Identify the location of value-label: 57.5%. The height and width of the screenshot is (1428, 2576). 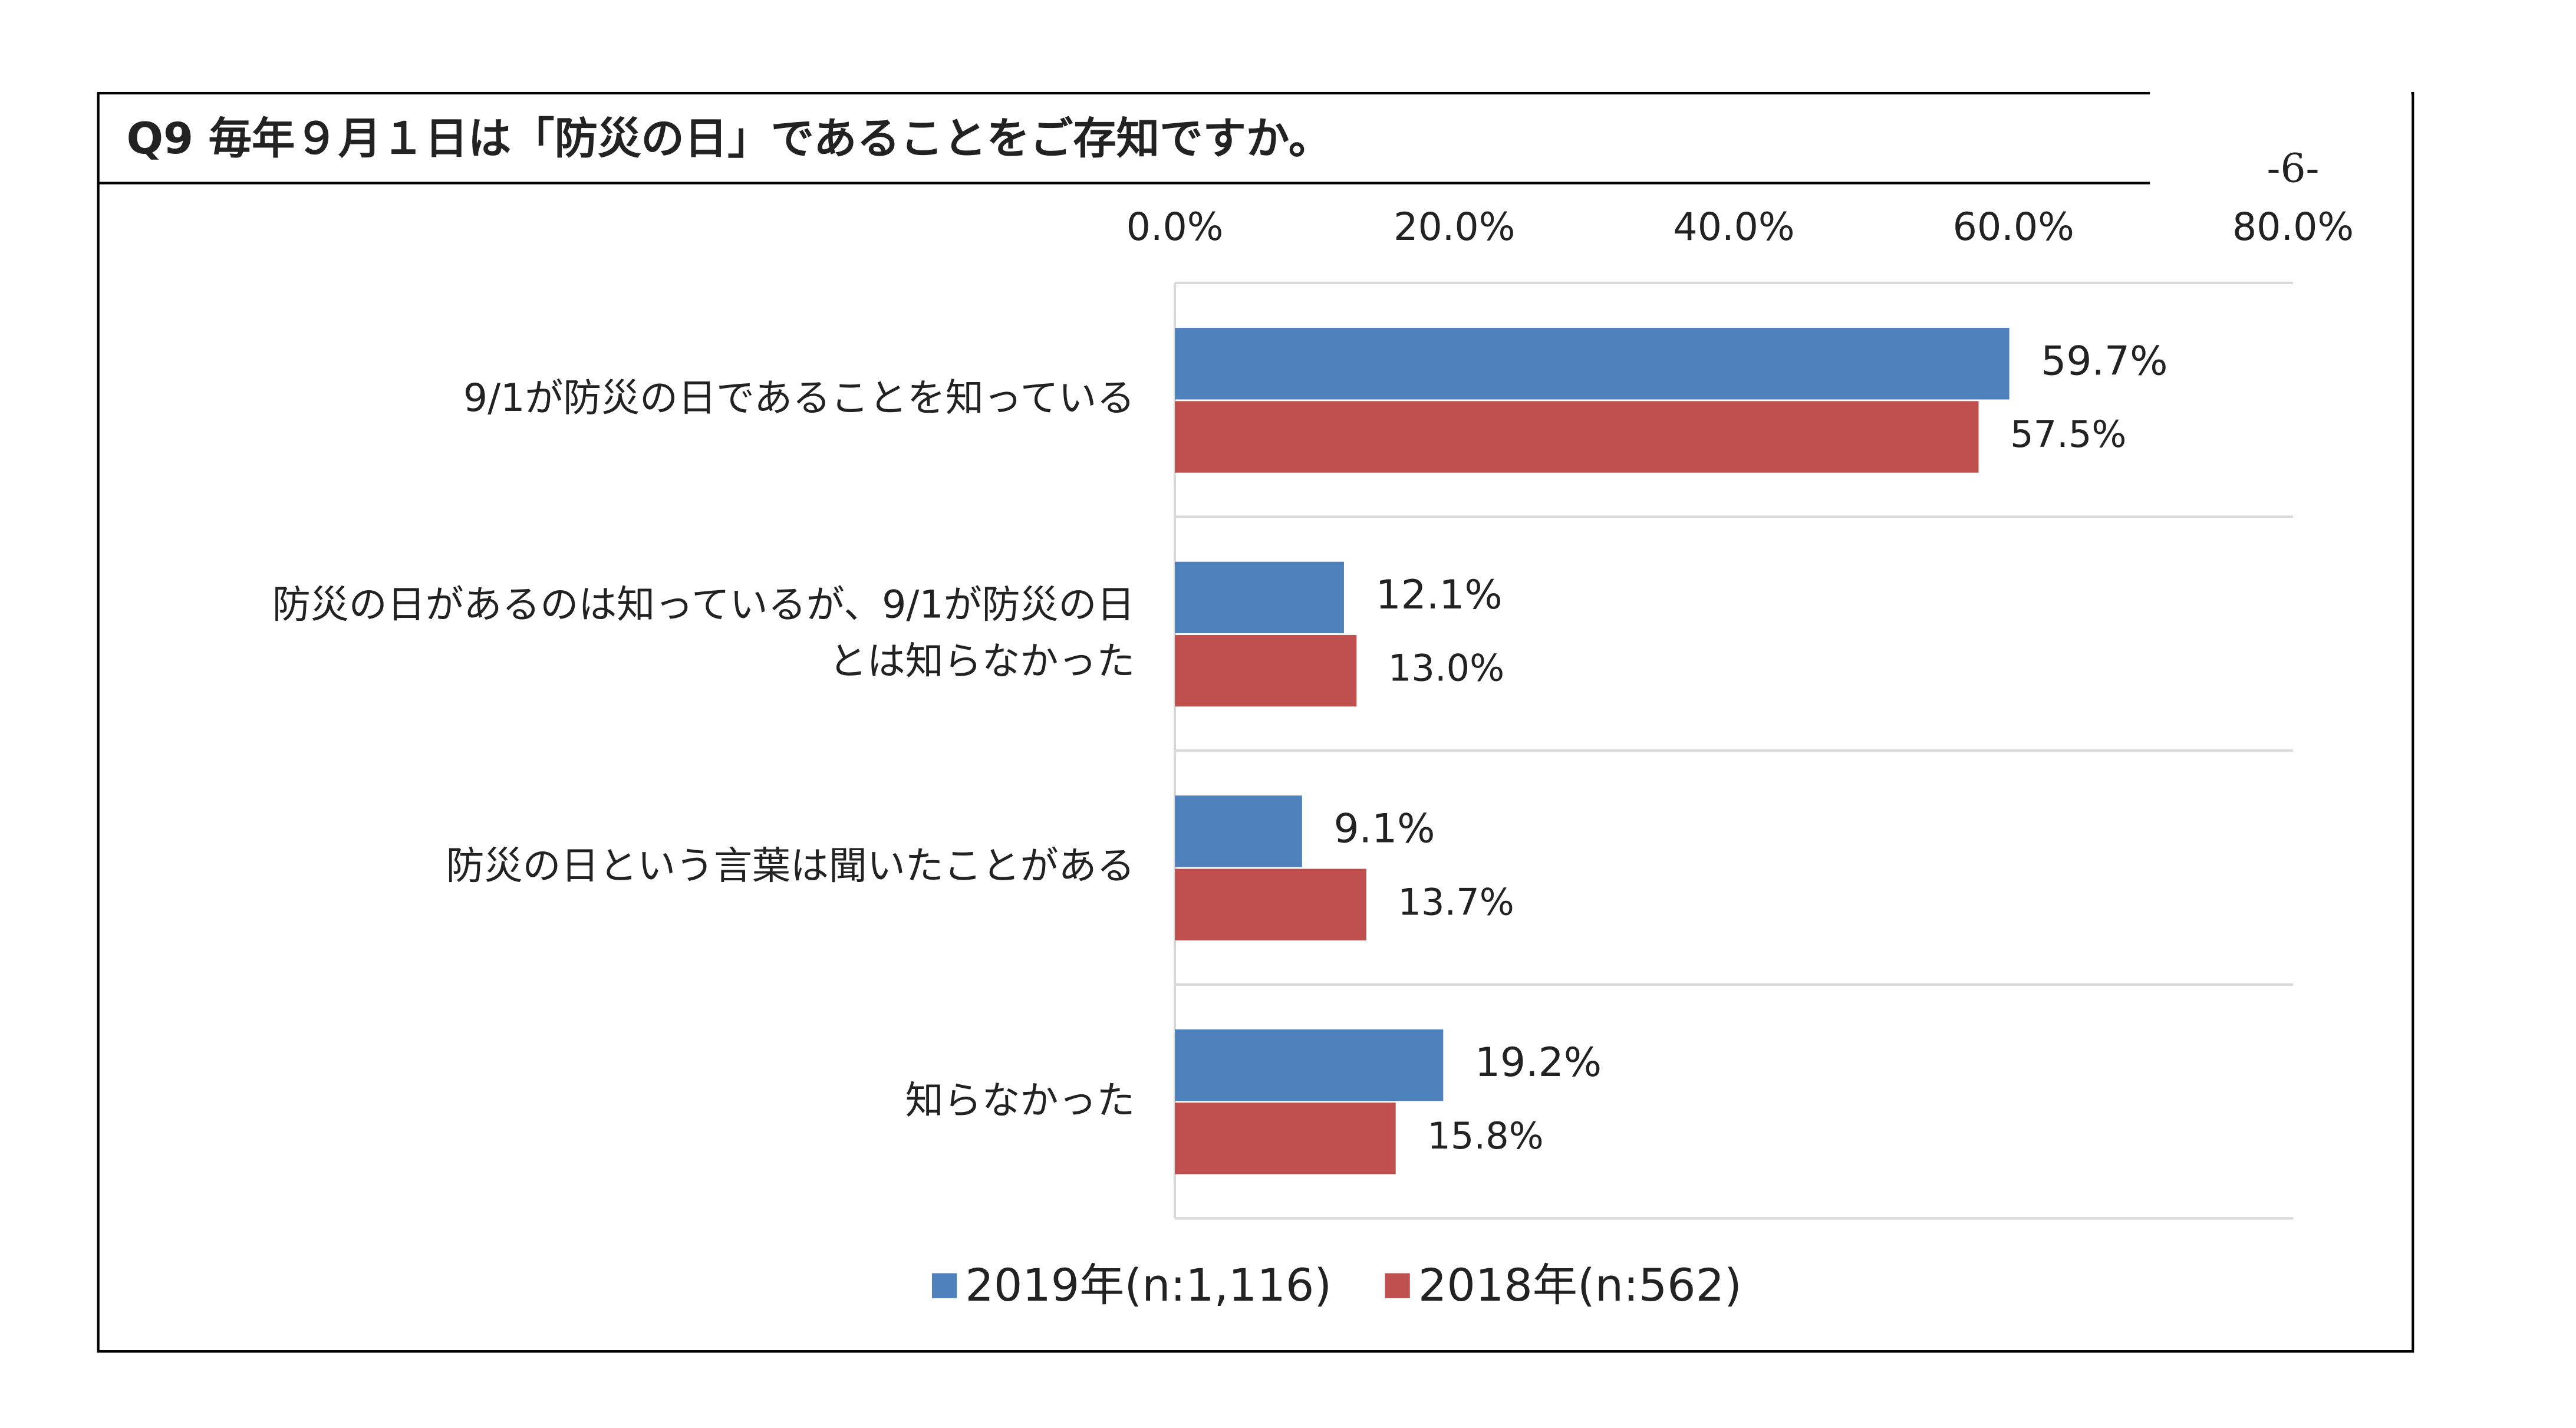
(2068, 434).